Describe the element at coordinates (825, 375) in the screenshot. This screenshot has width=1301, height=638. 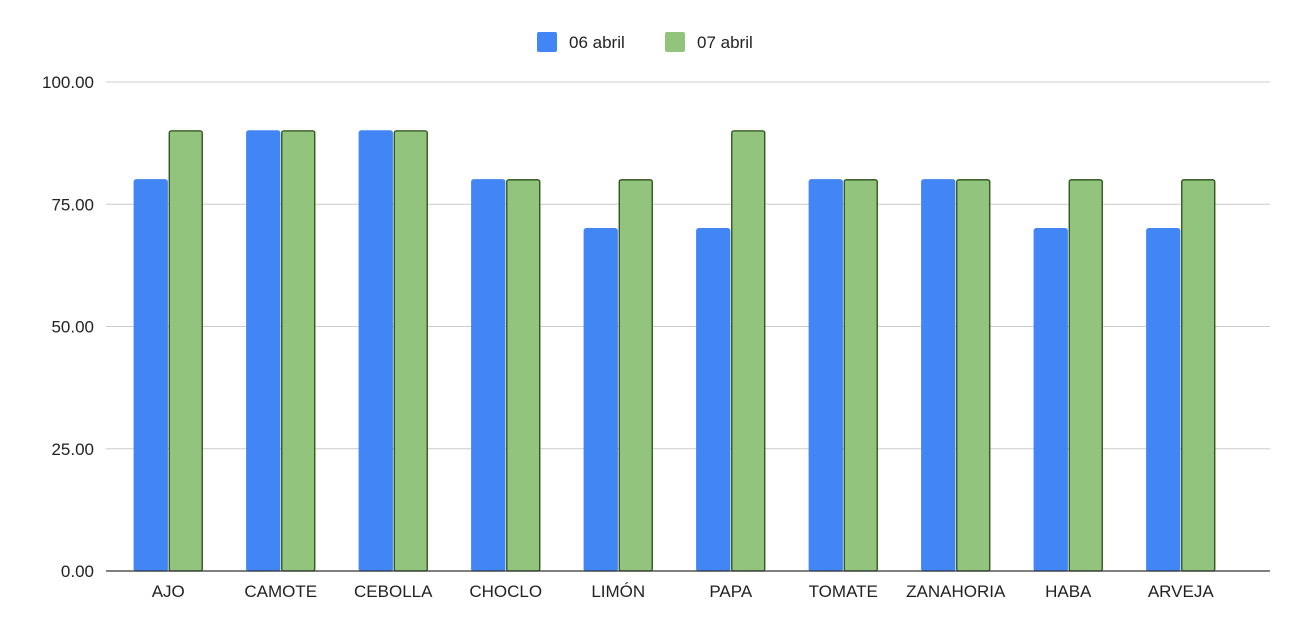
I see `bar-series-1-tomate` at that location.